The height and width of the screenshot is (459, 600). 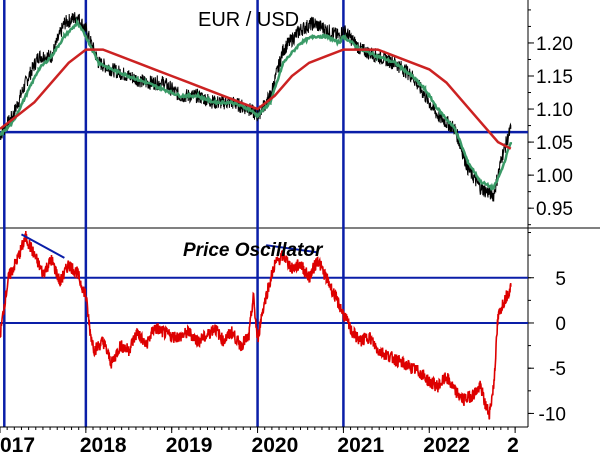 I want to click on oscillator-title: Price Oscillator, so click(x=253, y=250).